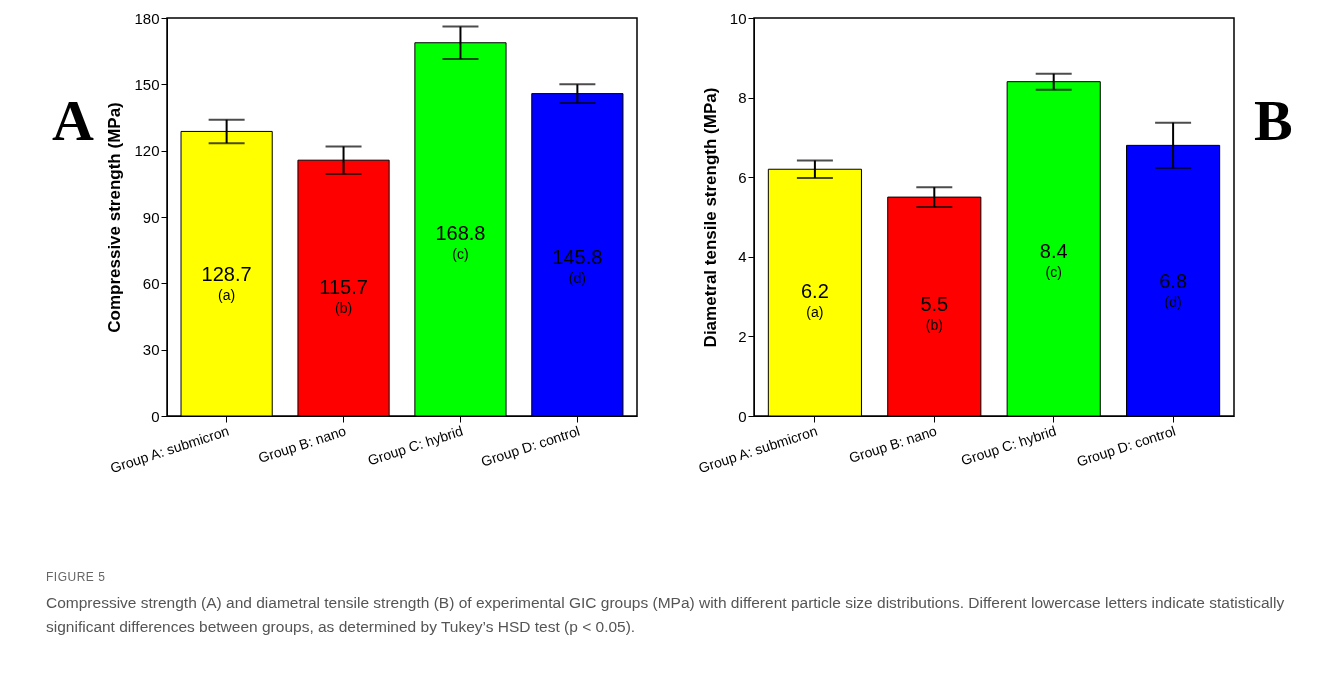 The width and height of the screenshot is (1322, 675). I want to click on text: A, so click(73, 120).